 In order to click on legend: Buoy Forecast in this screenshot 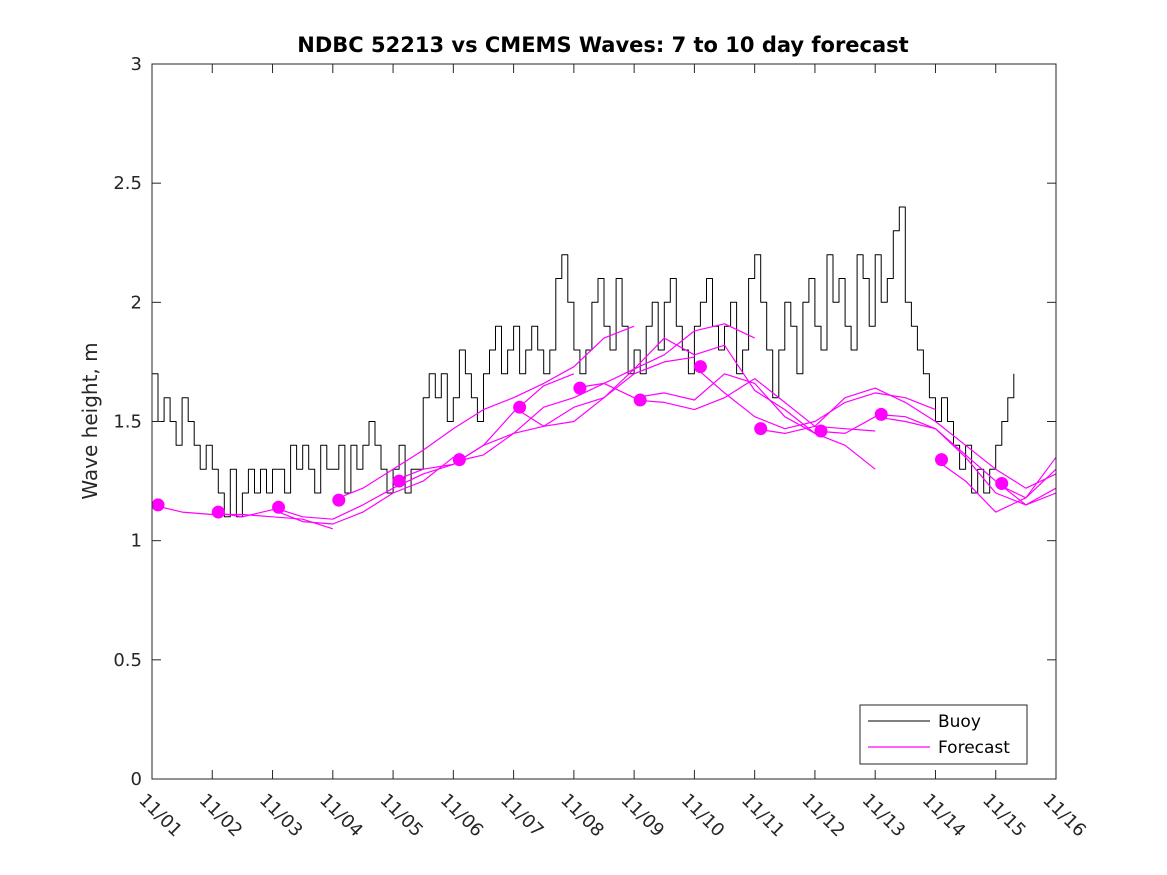, I will do `click(943, 734)`.